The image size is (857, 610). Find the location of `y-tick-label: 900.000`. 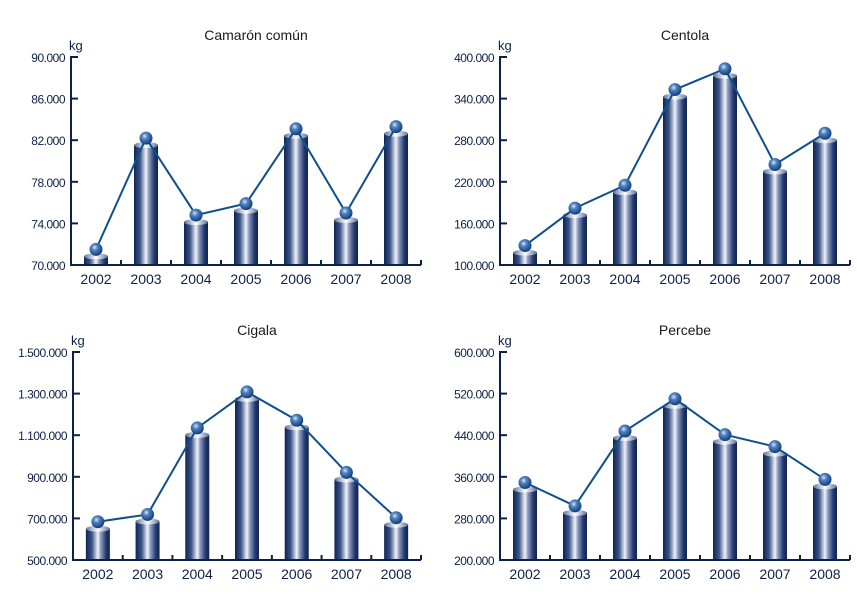

y-tick-label: 900.000 is located at coordinates (47, 478).